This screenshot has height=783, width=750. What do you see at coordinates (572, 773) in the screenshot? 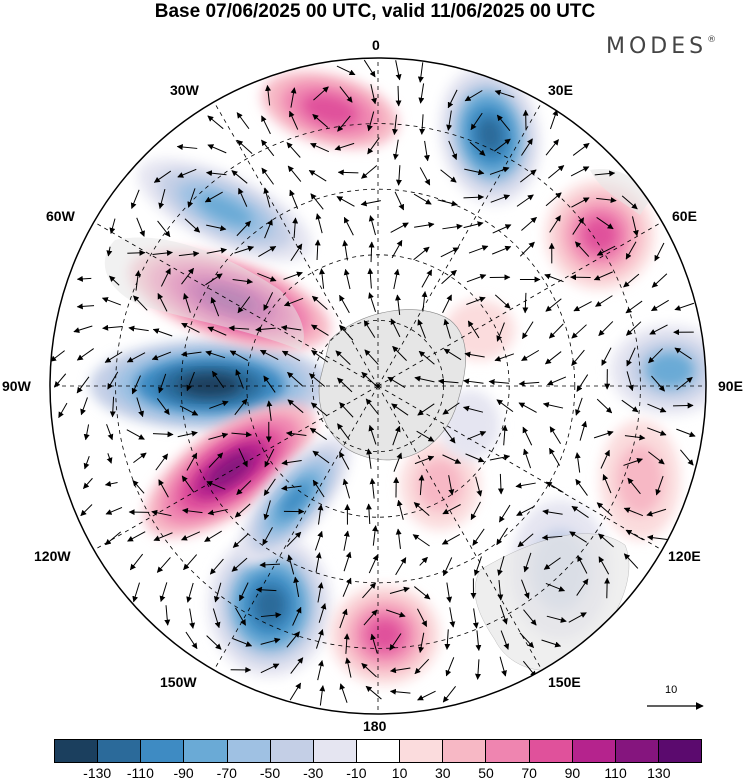
I see `colorbar-tick-label: 90` at bounding box center [572, 773].